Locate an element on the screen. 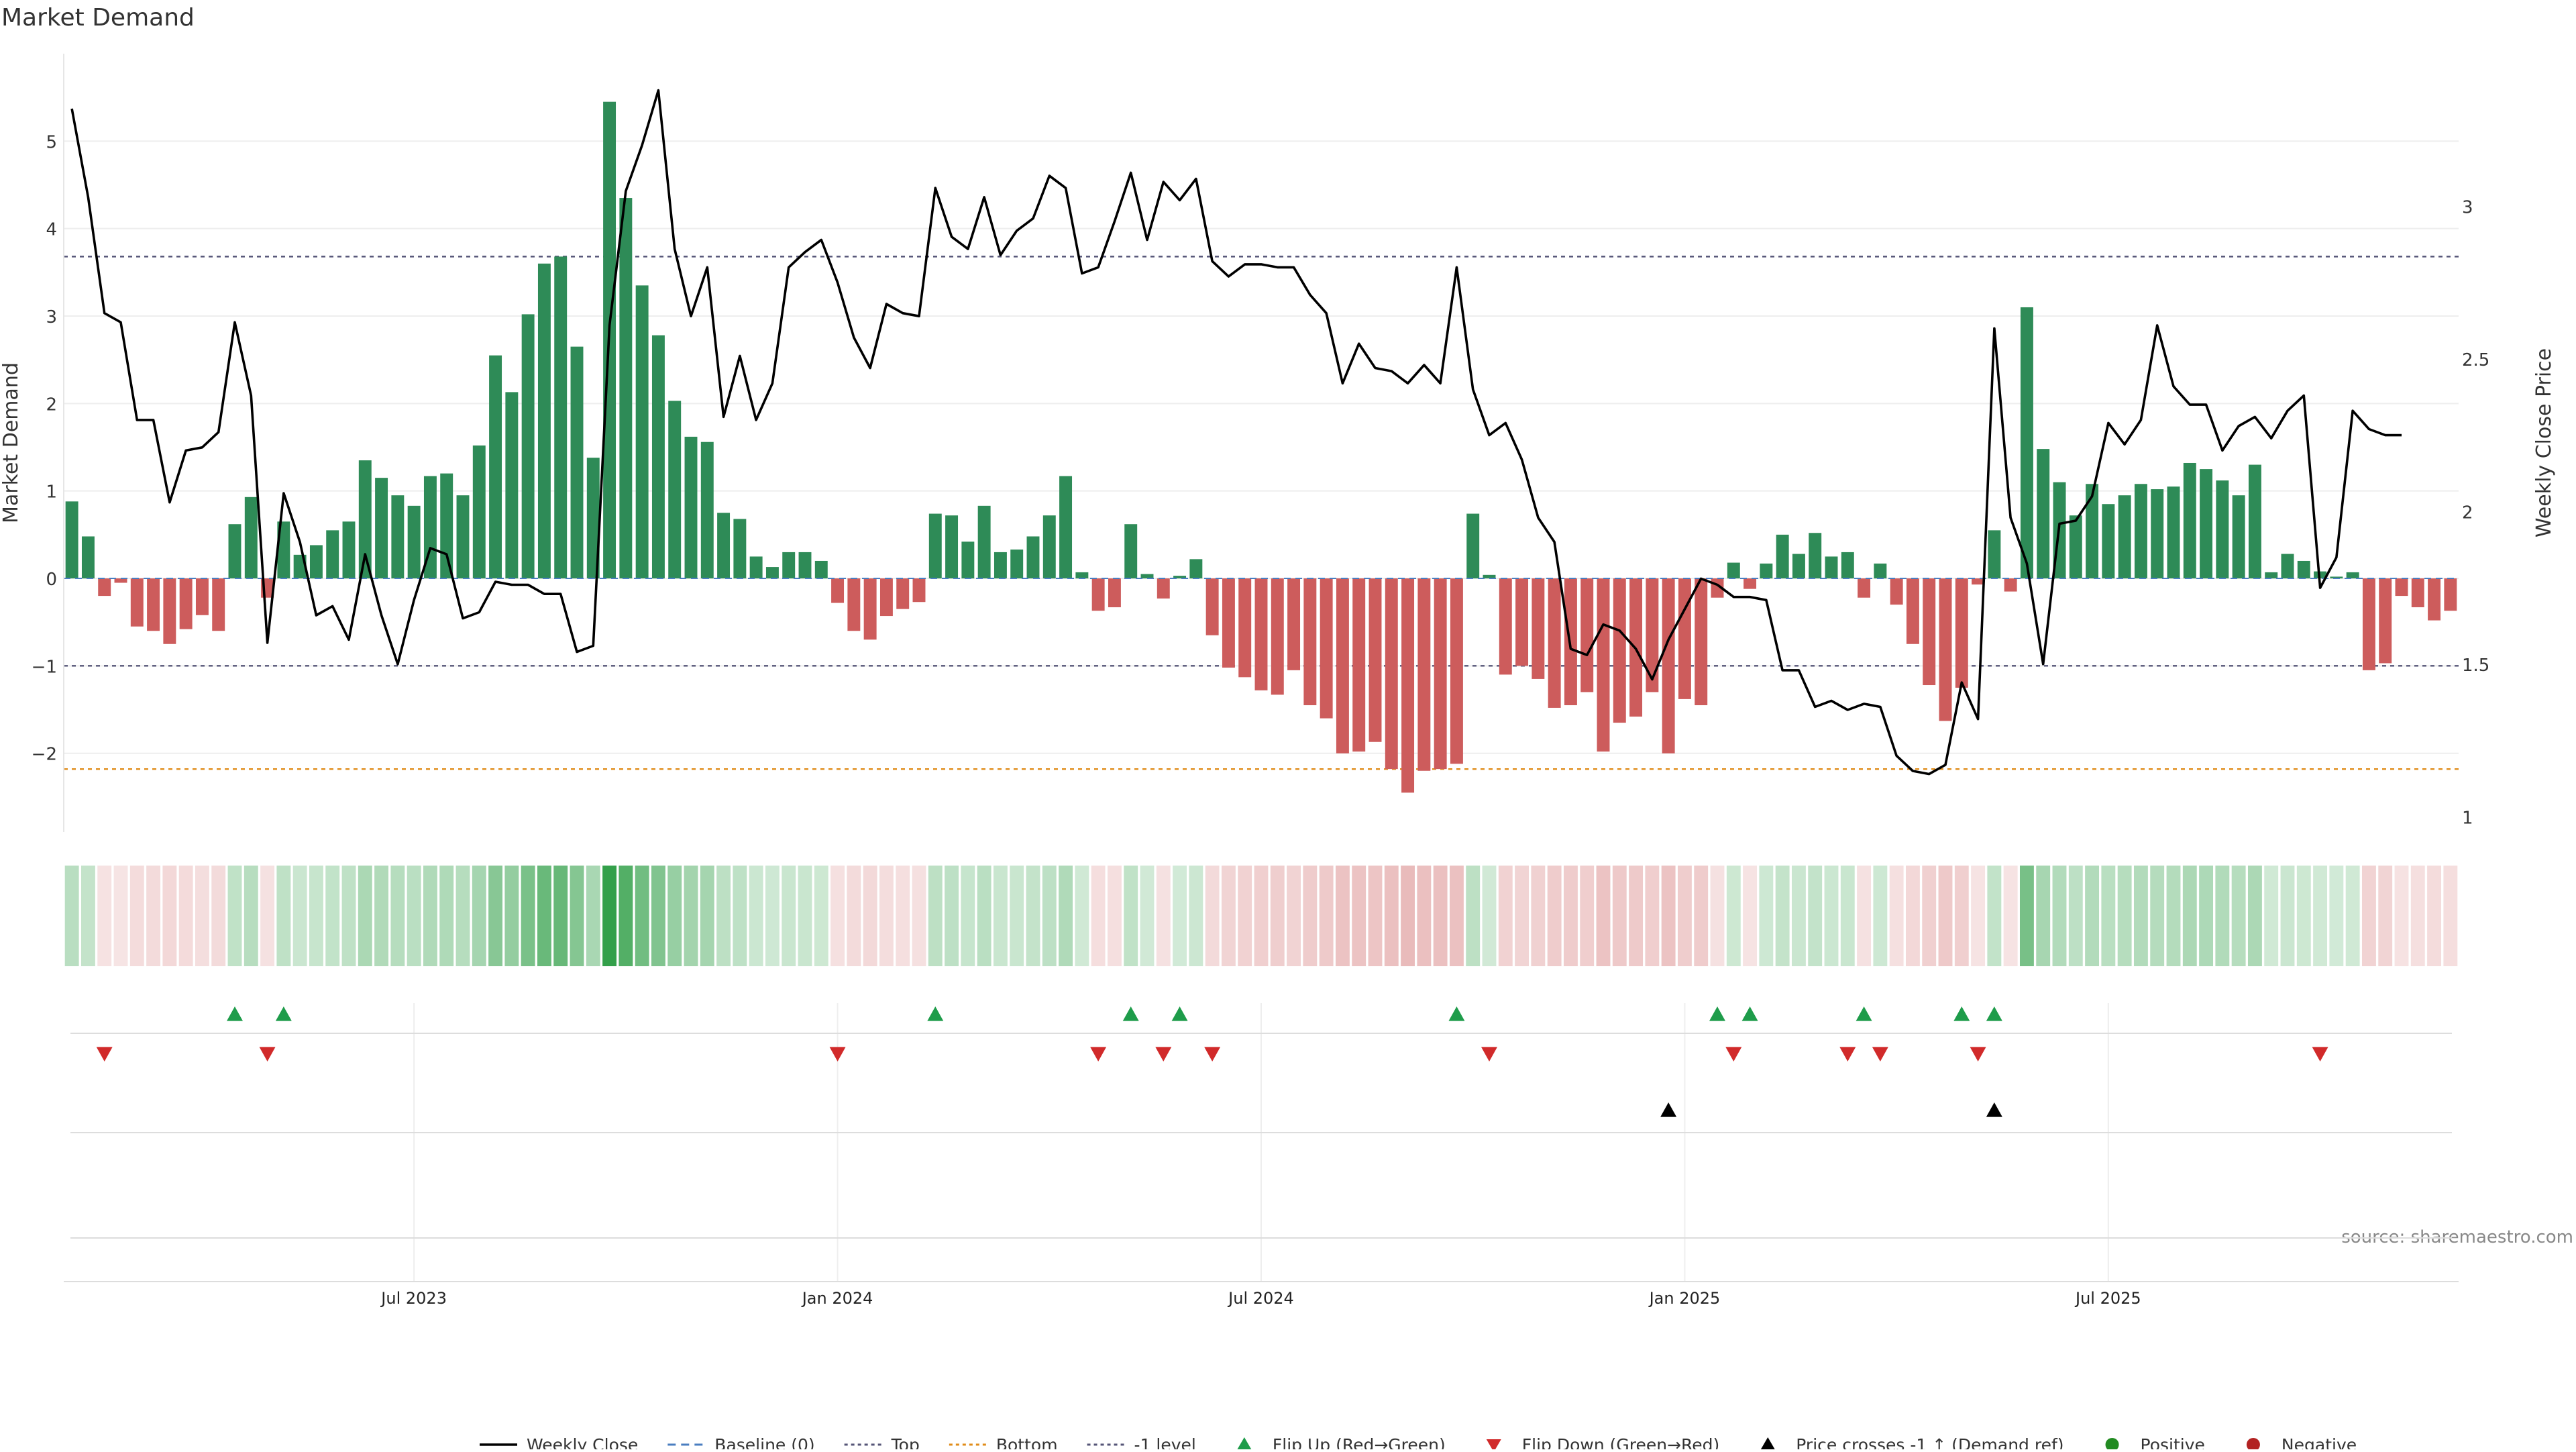 Image resolution: width=2576 pixels, height=1452 pixels. legend-label: Bottom is located at coordinates (1027, 1442).